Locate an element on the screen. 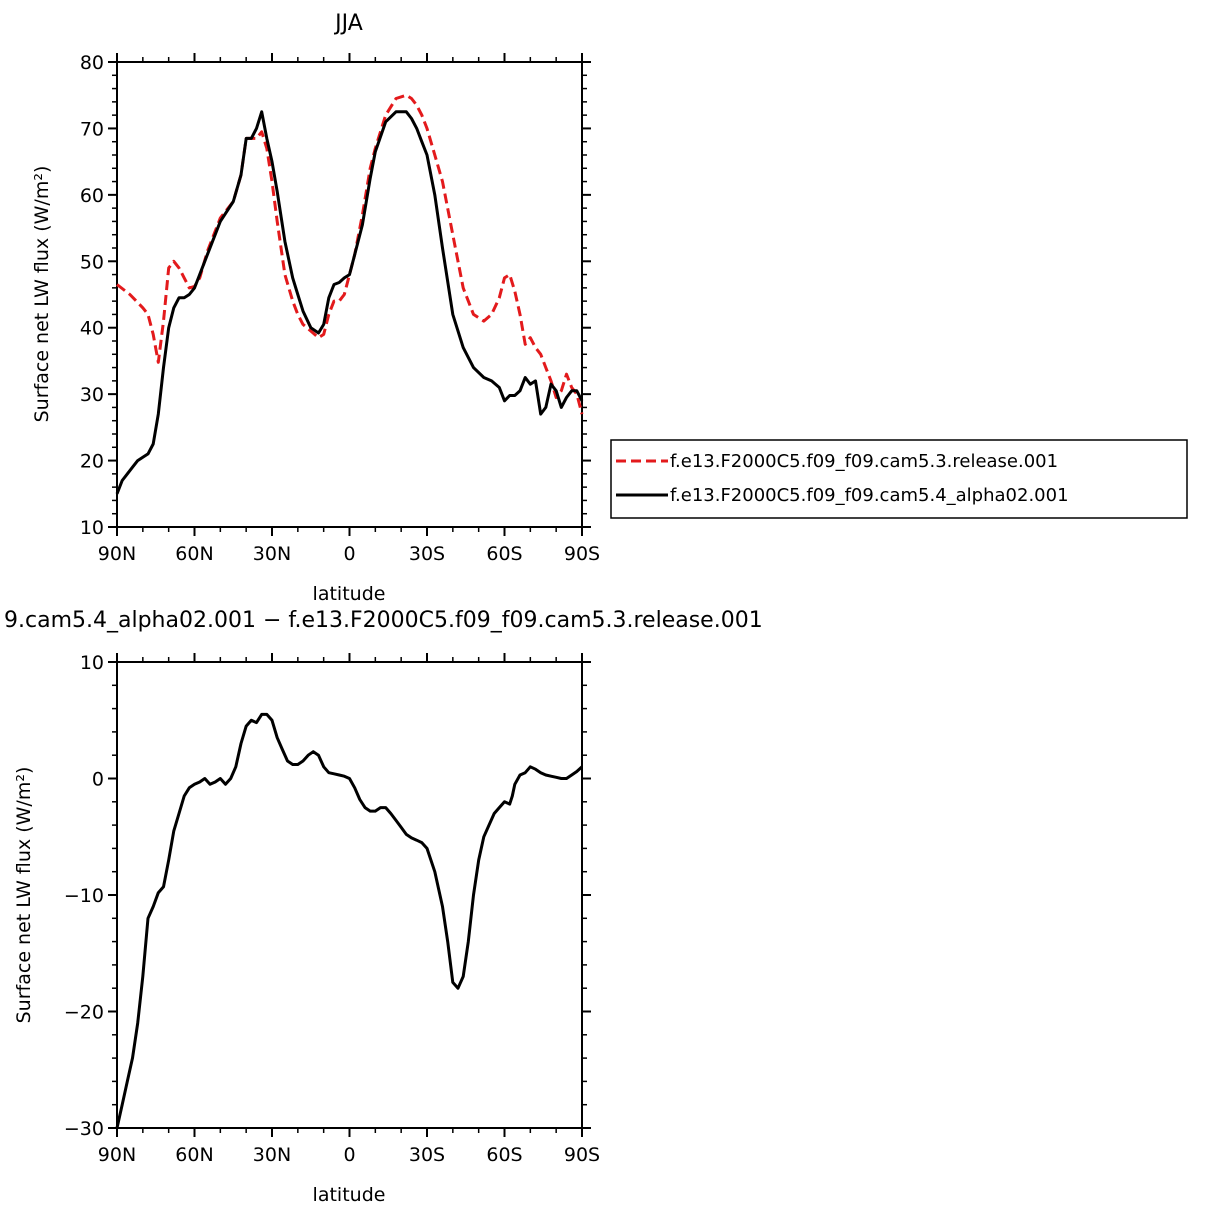 This screenshot has height=1213, width=1216. bottom-x-tick-label: 0 is located at coordinates (349, 1155).